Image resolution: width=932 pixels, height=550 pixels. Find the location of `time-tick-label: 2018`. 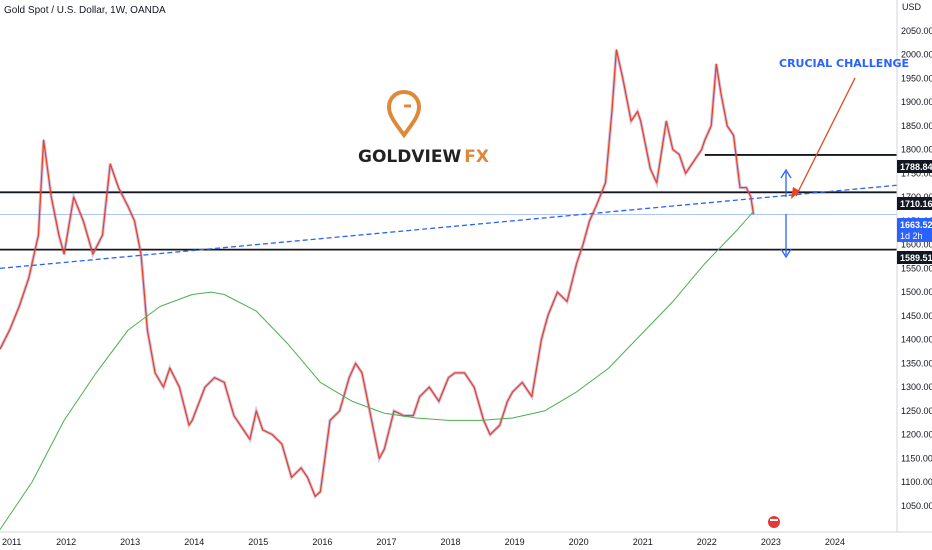

time-tick-label: 2018 is located at coordinates (451, 542).